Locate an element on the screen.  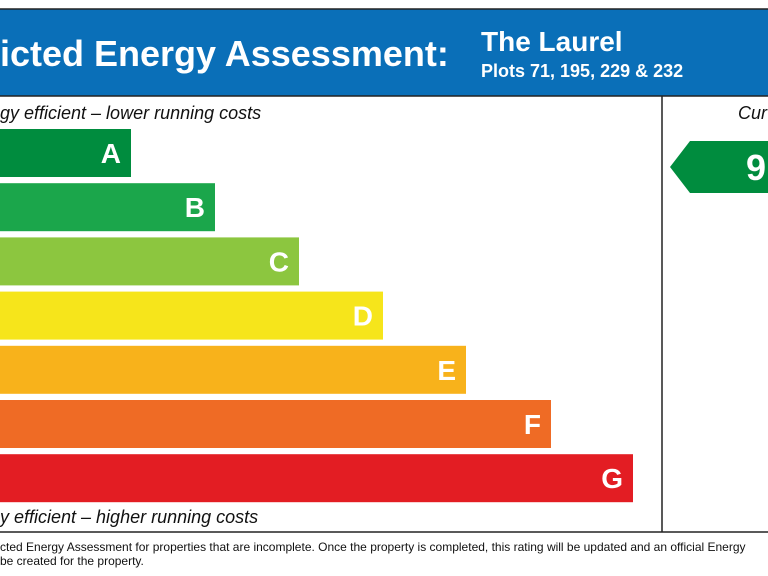
current-heading: Cur is located at coordinates (753, 113).